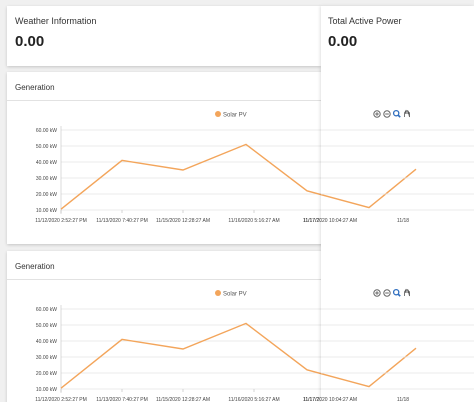 The width and height of the screenshot is (474, 402). What do you see at coordinates (365, 21) in the screenshot?
I see `total-active-power-title: Total Active Power` at bounding box center [365, 21].